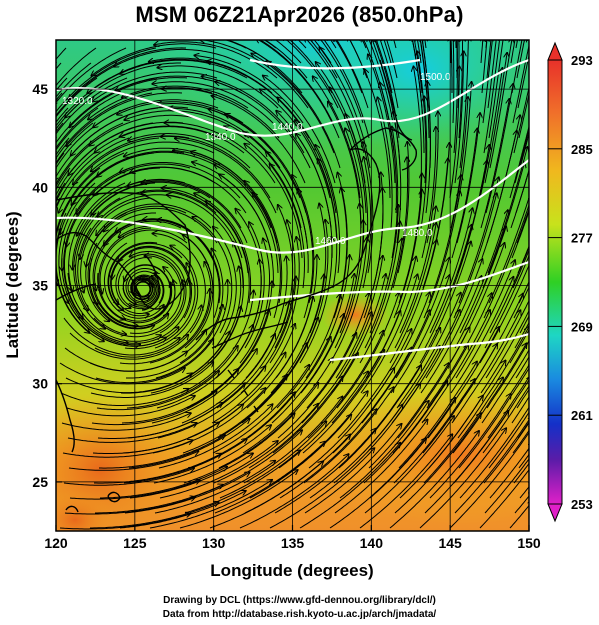 This screenshot has height=625, width=599. Describe the element at coordinates (450, 543) in the screenshot. I see `x-tick-label: 145` at that location.